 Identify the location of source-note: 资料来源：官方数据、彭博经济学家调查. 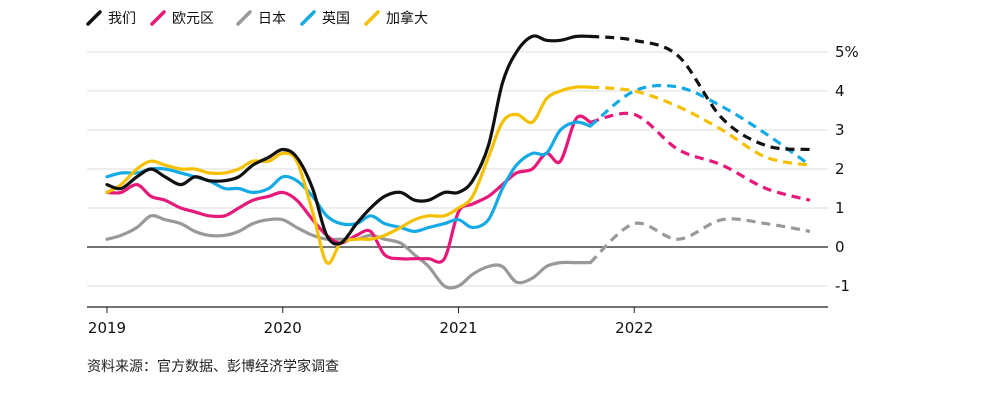
(213, 367).